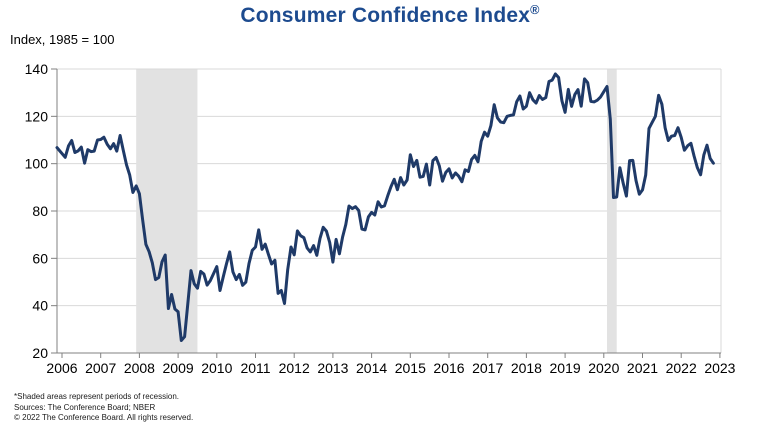  Describe the element at coordinates (410, 368) in the screenshot. I see `x-tick-label: 2015` at that location.